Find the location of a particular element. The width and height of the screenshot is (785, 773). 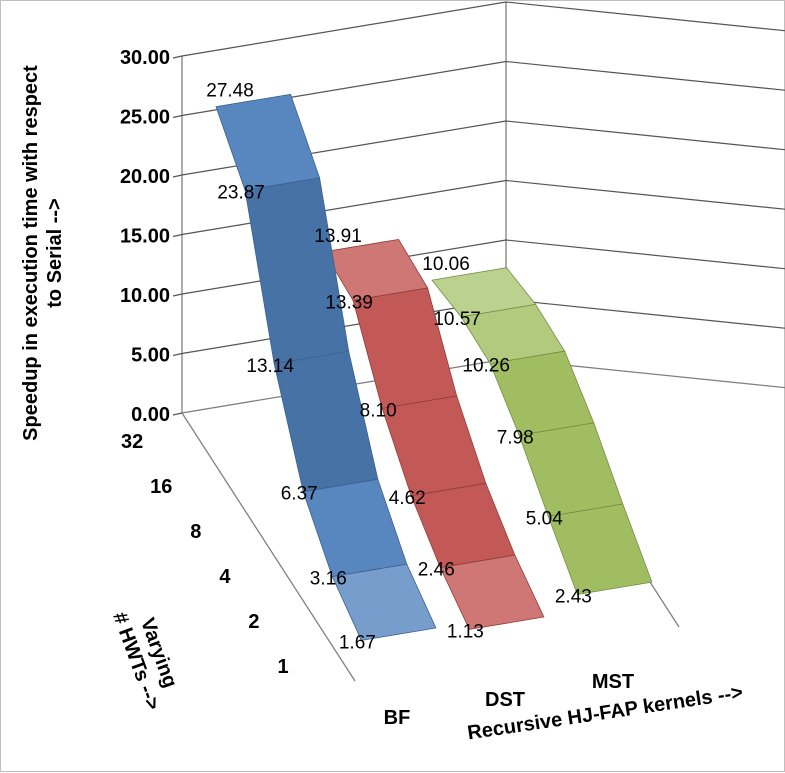

y-tick-label: 20.00 is located at coordinates (145, 177).